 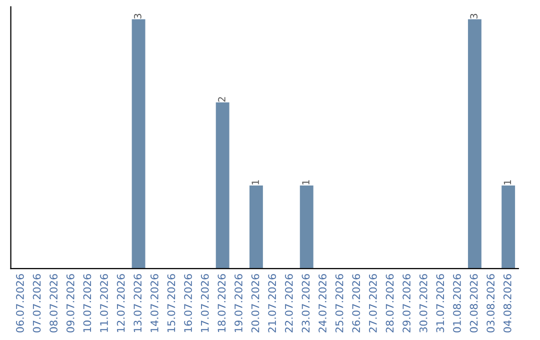 I want to click on x-tick-label: 13.07.2026, so click(x=138, y=303).